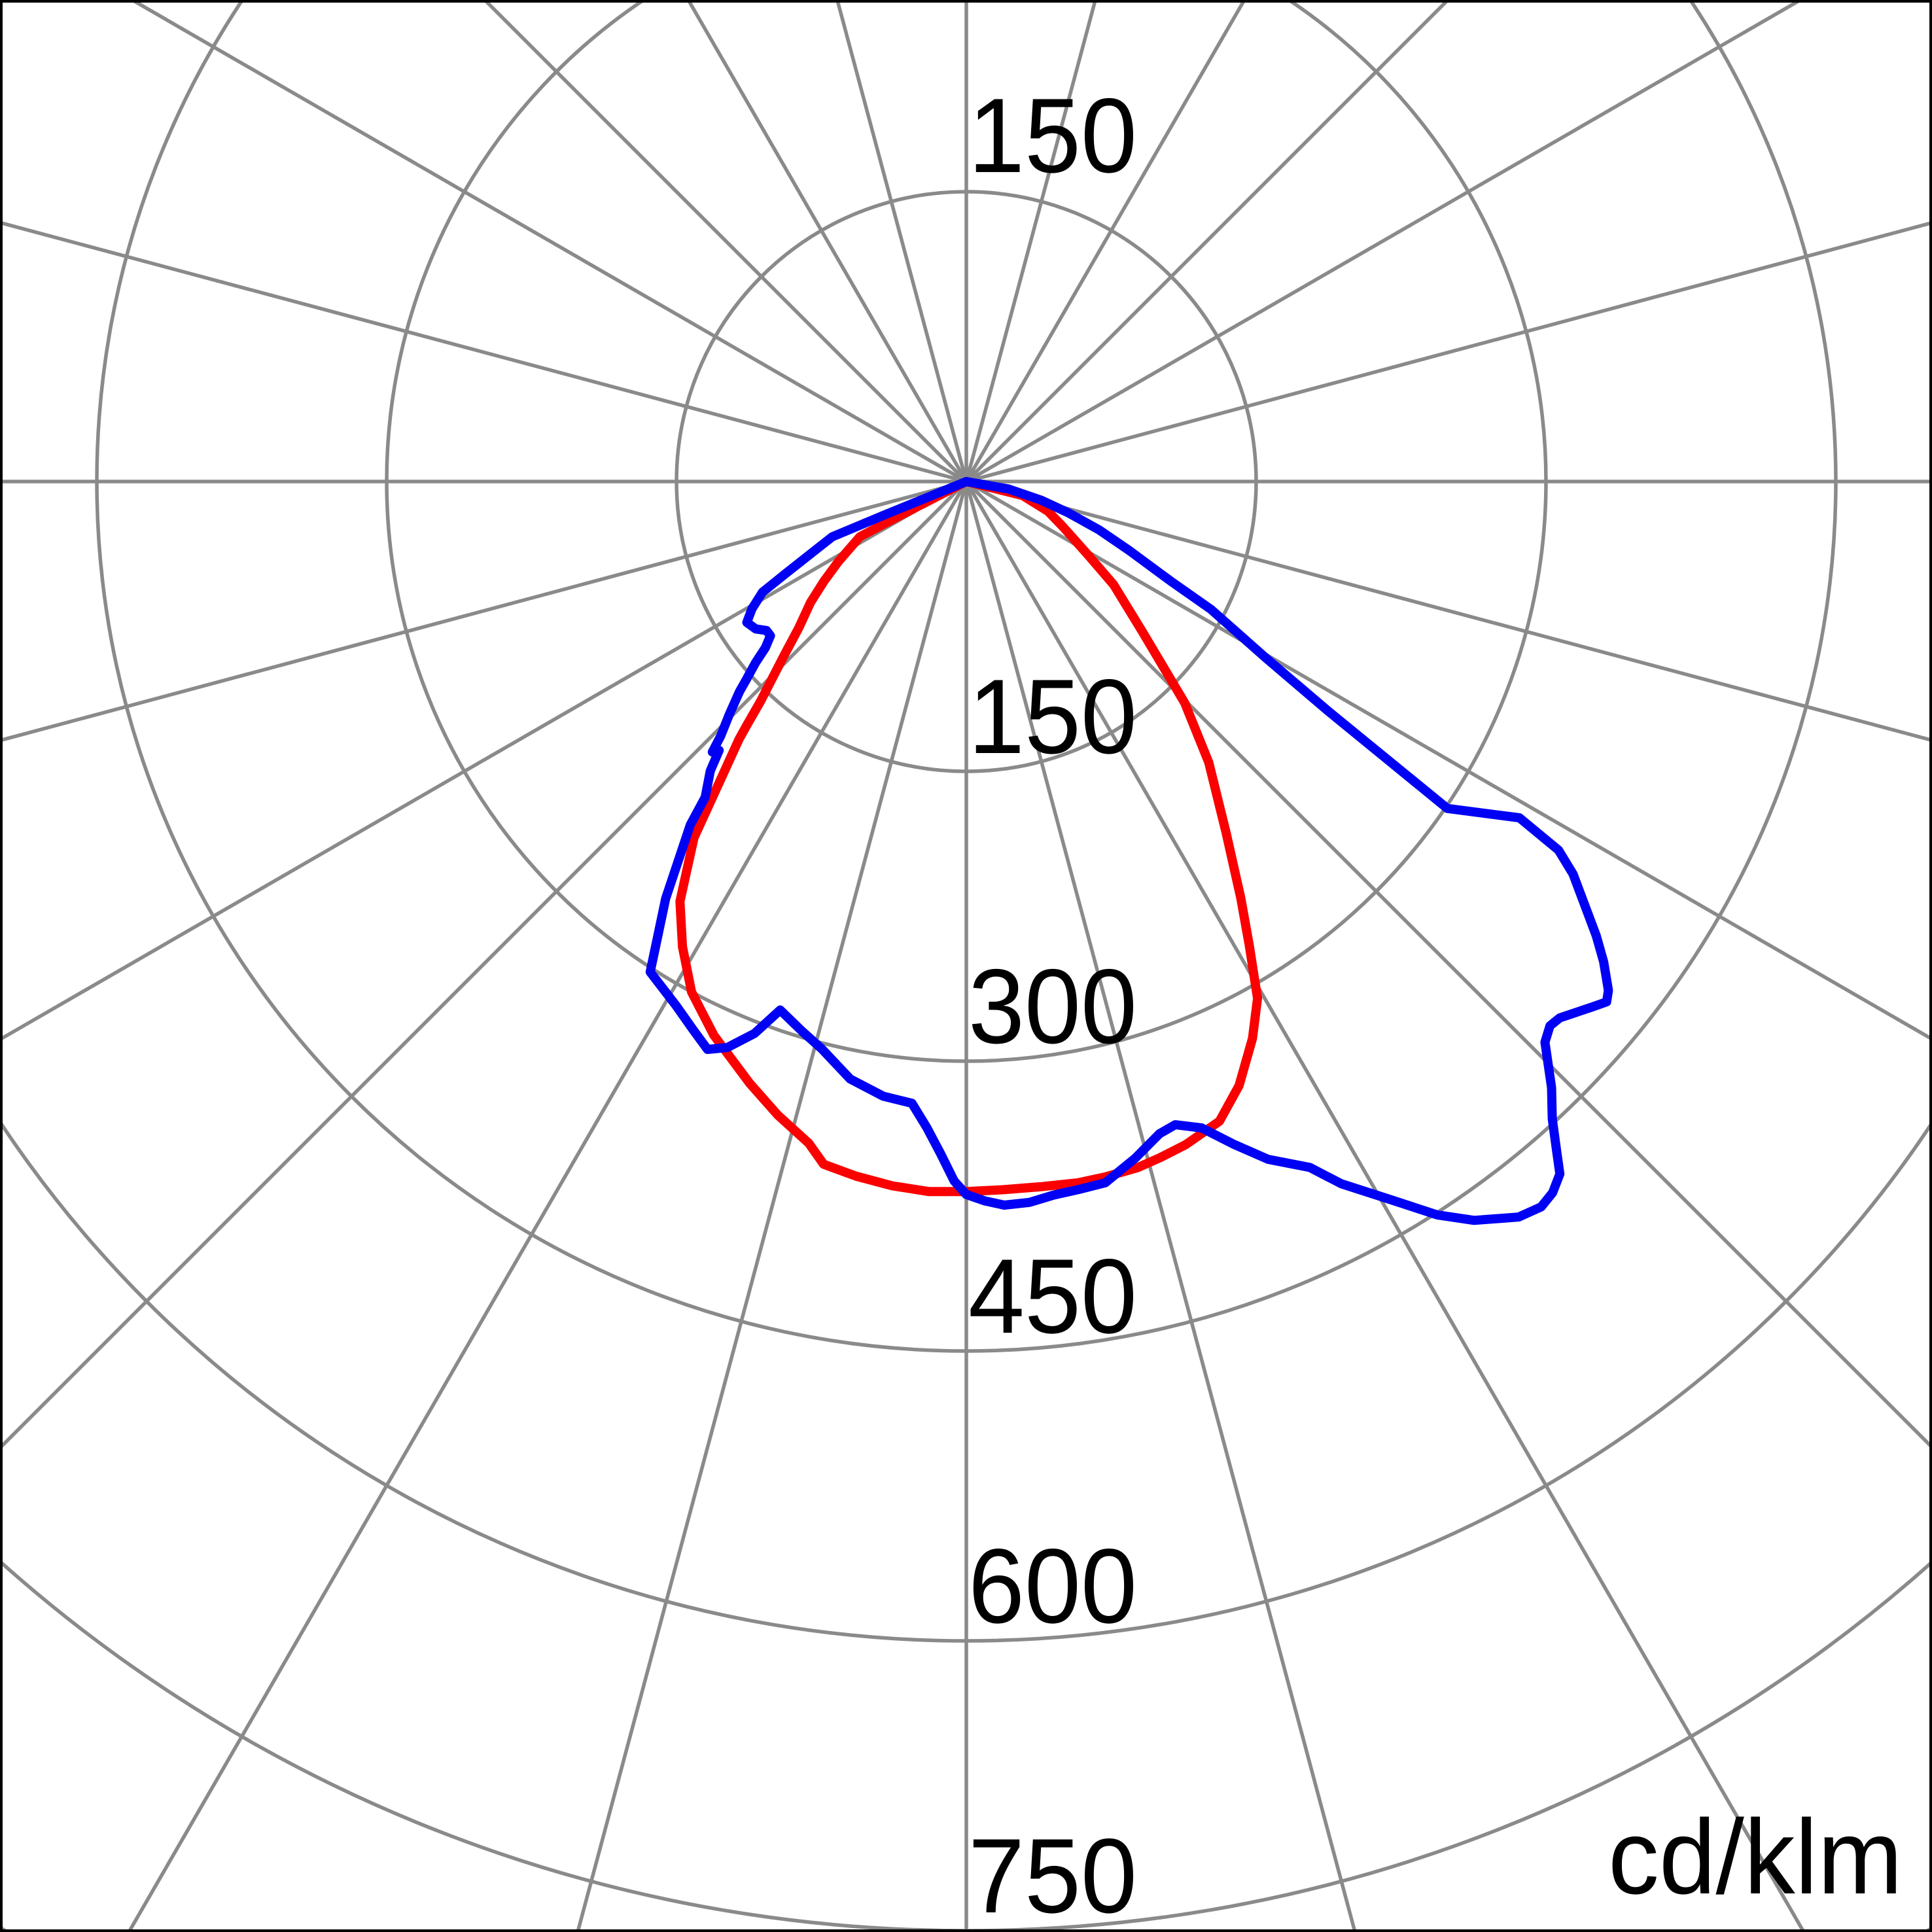 The height and width of the screenshot is (1932, 1932). What do you see at coordinates (1755, 1857) in the screenshot?
I see `units-label: cd/klm` at bounding box center [1755, 1857].